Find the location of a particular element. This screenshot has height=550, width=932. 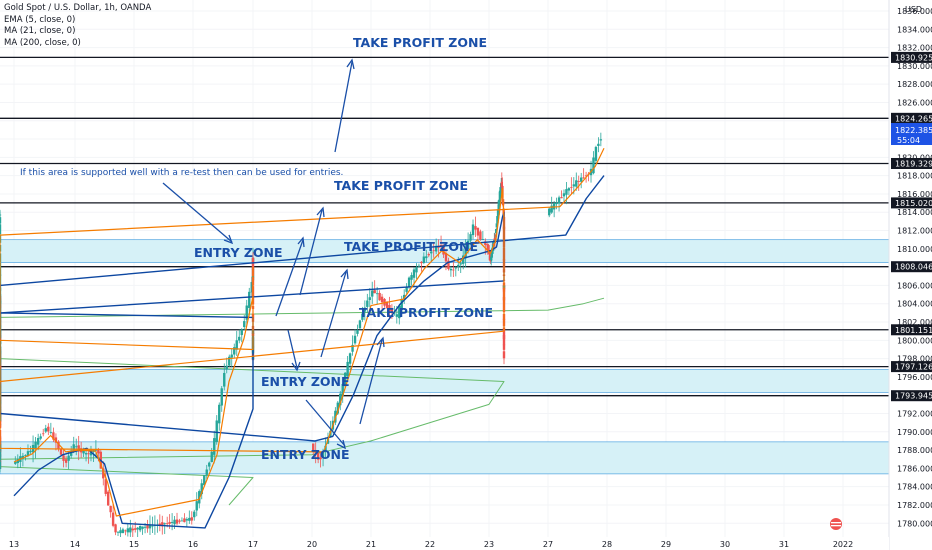

price-level-label: 1815.020 is located at coordinates (913, 203).